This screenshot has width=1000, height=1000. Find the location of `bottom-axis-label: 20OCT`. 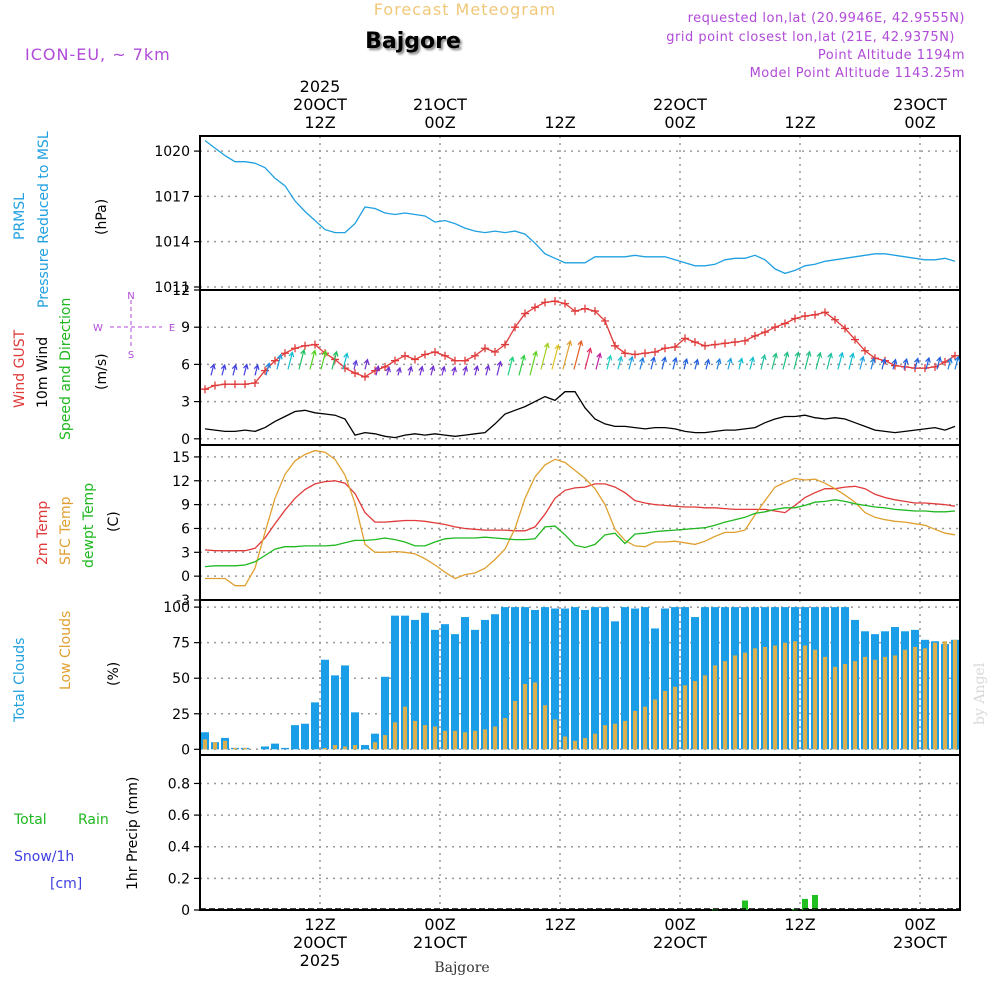

bottom-axis-label: 20OCT is located at coordinates (320, 942).